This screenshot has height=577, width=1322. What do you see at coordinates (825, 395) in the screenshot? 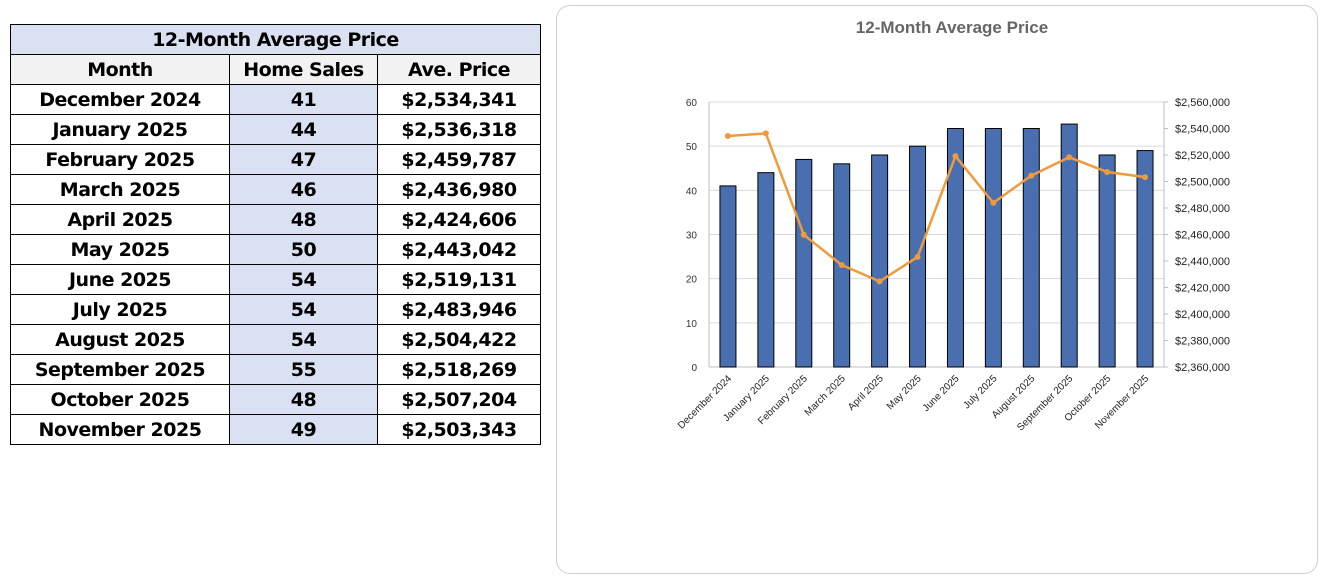
I see `x-tick-label: March 2025` at bounding box center [825, 395].